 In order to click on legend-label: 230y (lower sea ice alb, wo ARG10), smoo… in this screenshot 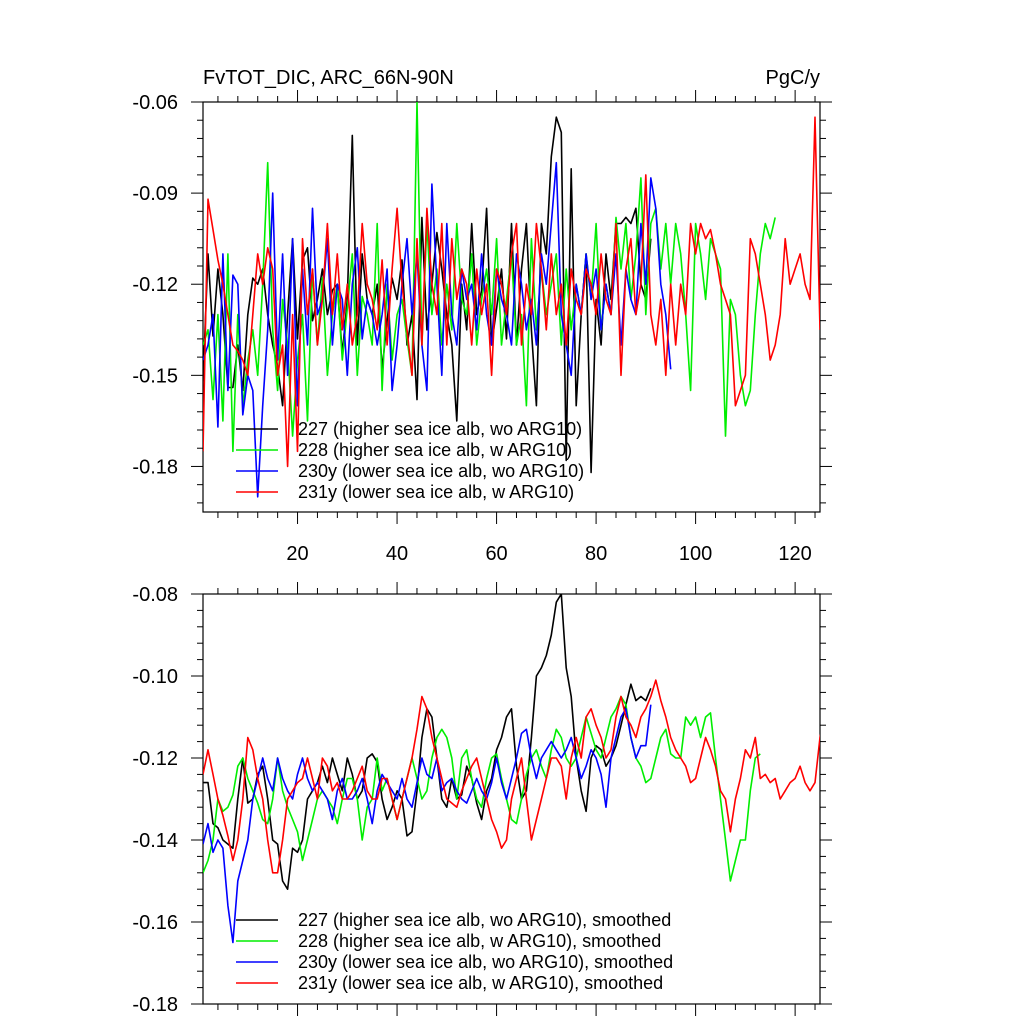, I will do `click(485, 962)`.